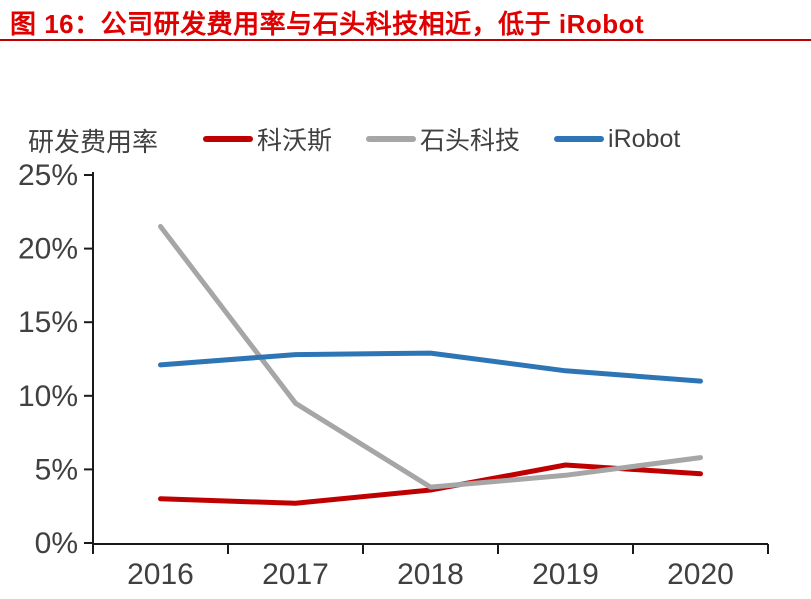 Image resolution: width=811 pixels, height=599 pixels. I want to click on x-tick-label: 2016, so click(160, 574).